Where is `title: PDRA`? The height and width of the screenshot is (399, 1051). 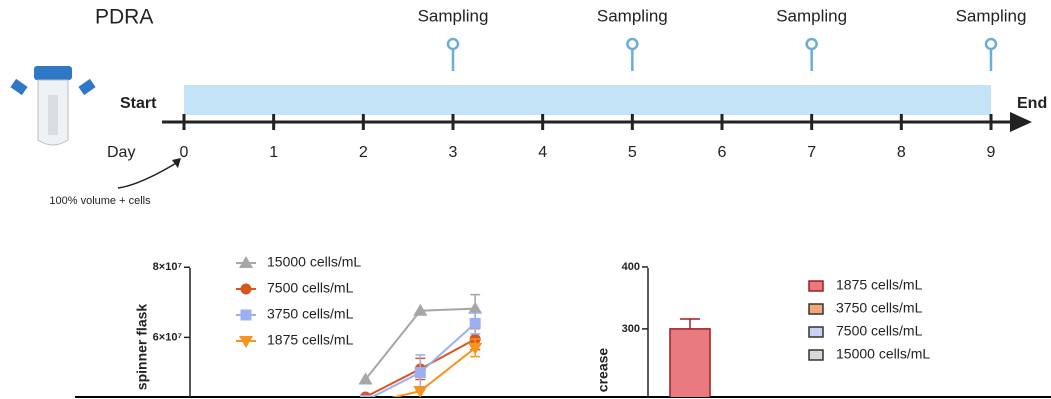
title: PDRA is located at coordinates (124, 17).